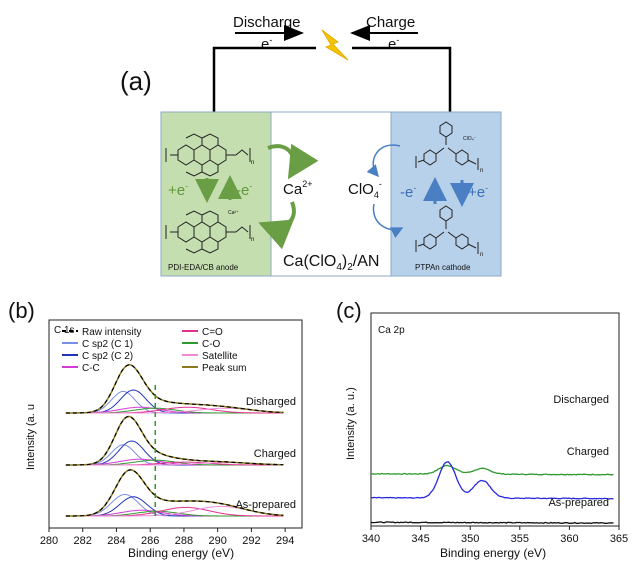 This screenshot has height=562, width=636. I want to click on panel-c-xlabel: Binding energy (eV), so click(493, 553).